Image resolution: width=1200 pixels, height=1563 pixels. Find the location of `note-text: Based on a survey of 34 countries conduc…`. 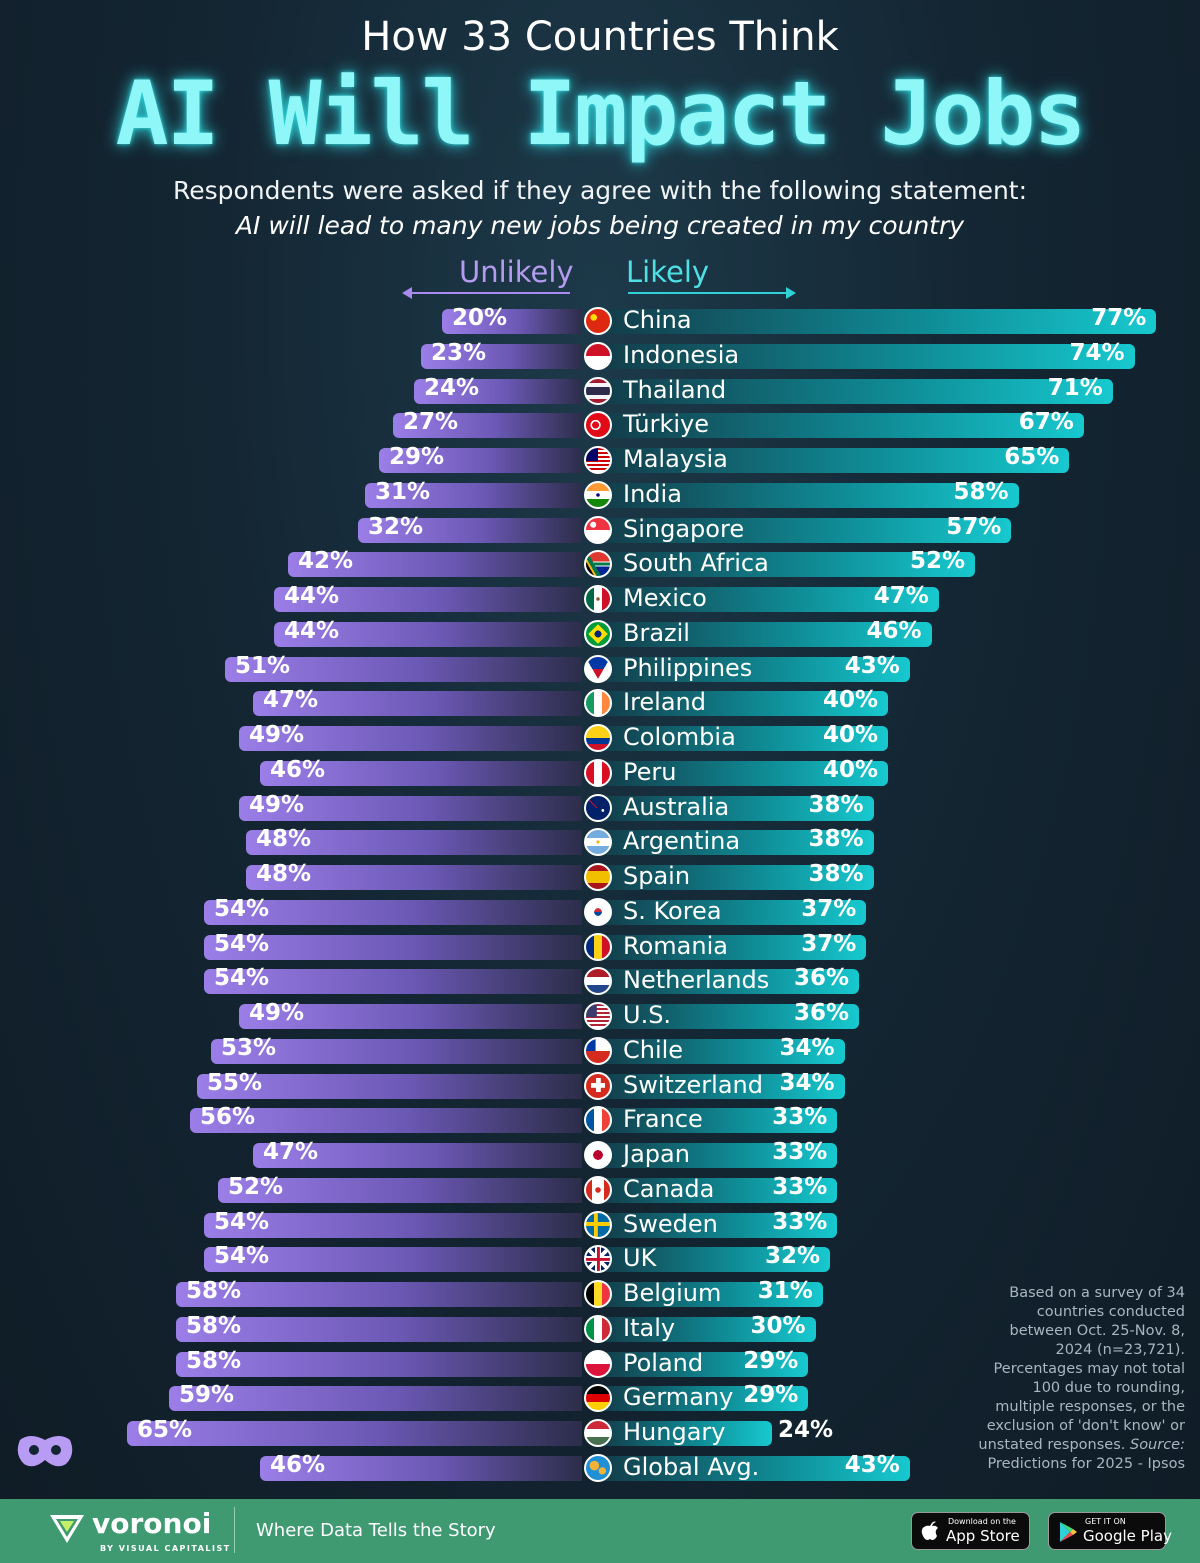

note-text: Based on a survey of 34 countries conduc… is located at coordinates (1081, 1369).